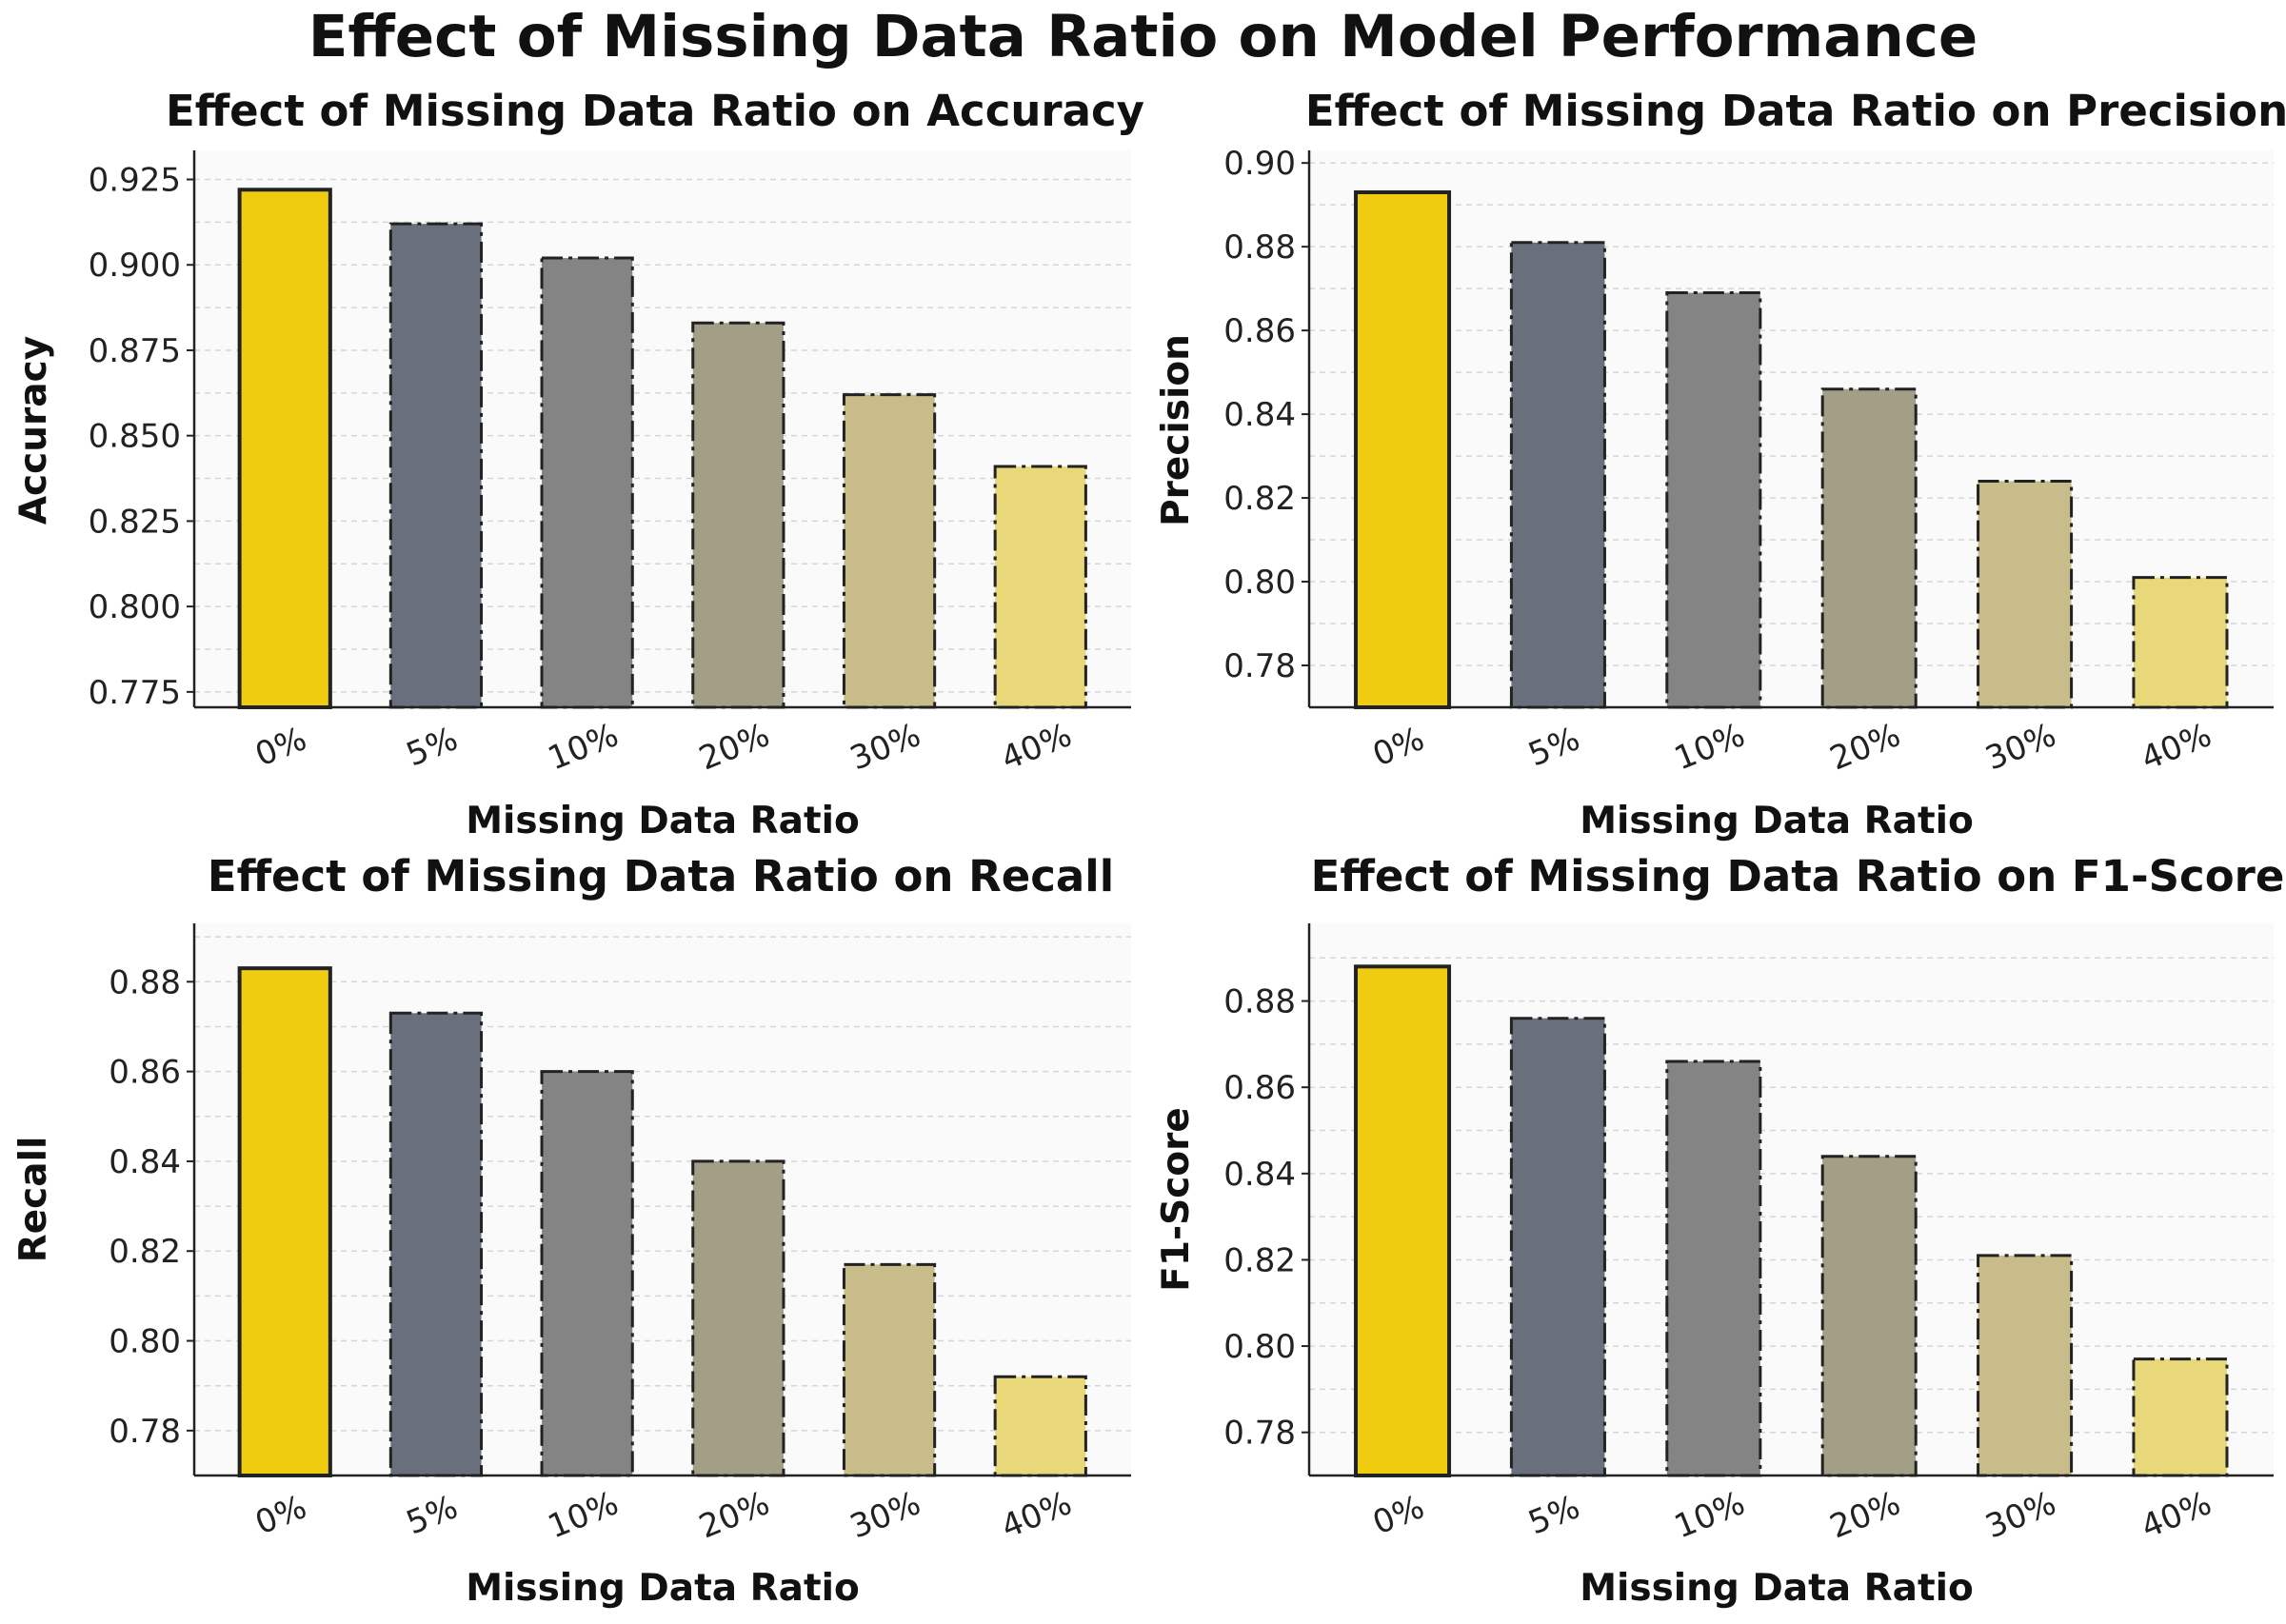  I want to click on chart-title: Effect of Missing Data Ratio on Recall, so click(661, 876).